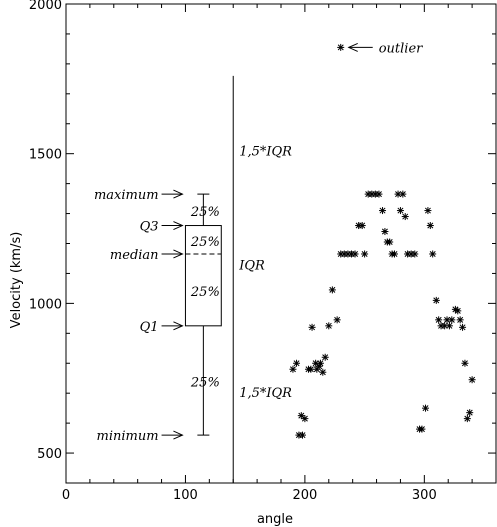 The width and height of the screenshot is (497, 527). Describe the element at coordinates (178, 225) in the screenshot. I see `arrow-q3-head` at that location.